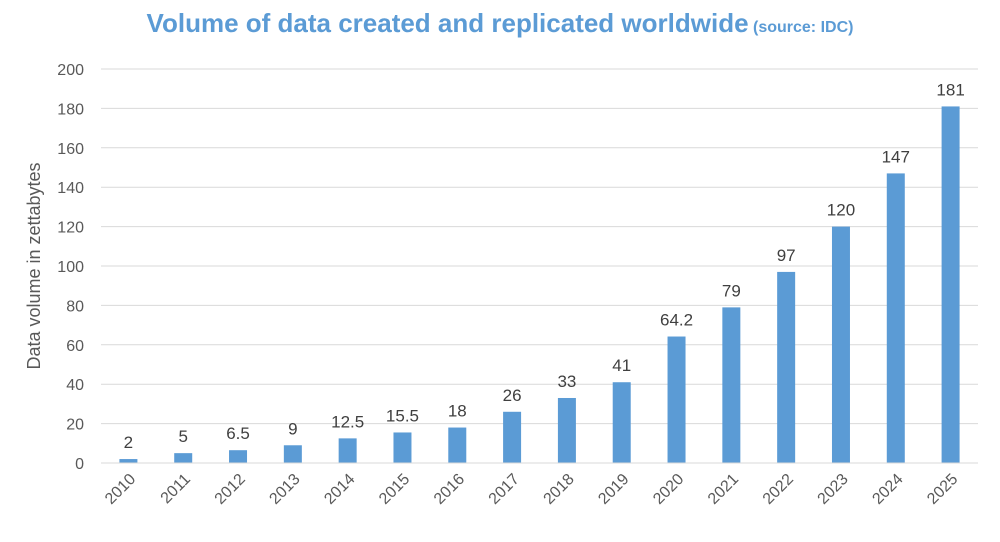 Image resolution: width=1000 pixels, height=542 pixels. What do you see at coordinates (75, 385) in the screenshot?
I see `y-tick-label: 40` at bounding box center [75, 385].